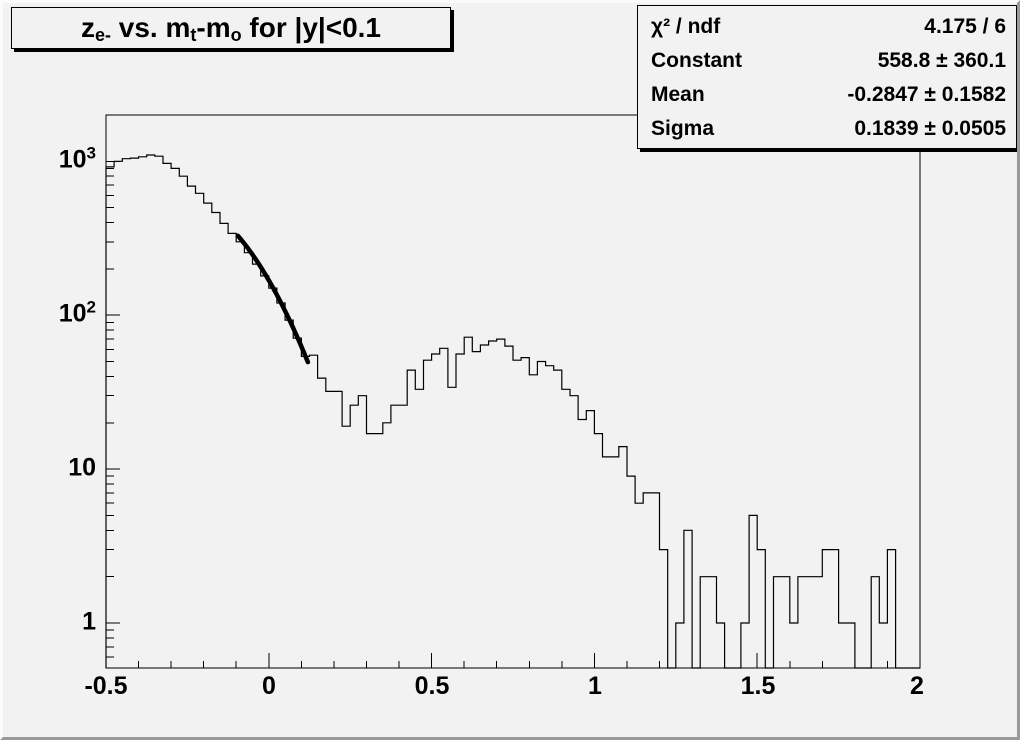 This screenshot has height=740, width=1020. I want to click on x-axis-tick-label: -0.5, so click(106, 686).